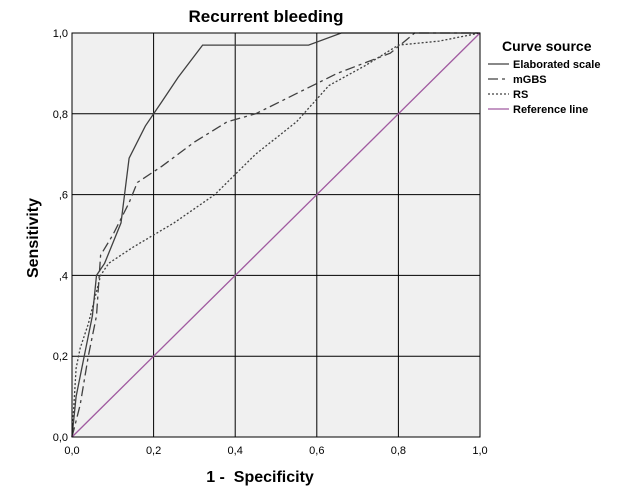  What do you see at coordinates (63, 196) in the screenshot?
I see `y-tick-label: ,6` at bounding box center [63, 196].